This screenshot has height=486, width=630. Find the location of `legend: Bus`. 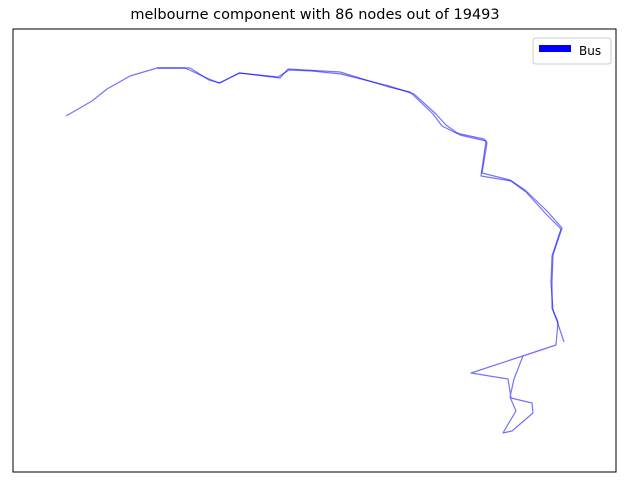

legend: Bus is located at coordinates (572, 51).